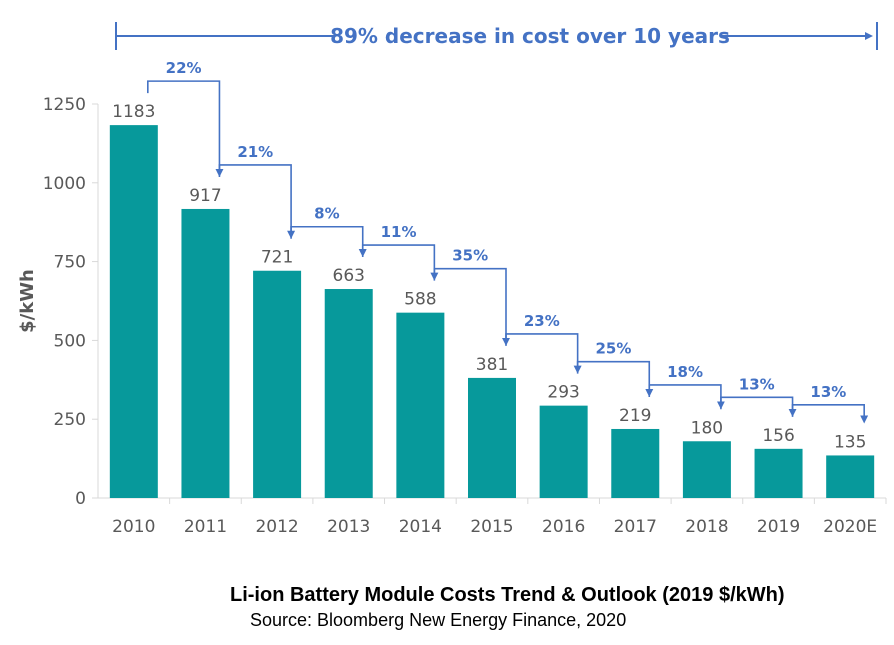  What do you see at coordinates (850, 527) in the screenshot?
I see `x-tick-label: 2020E` at bounding box center [850, 527].